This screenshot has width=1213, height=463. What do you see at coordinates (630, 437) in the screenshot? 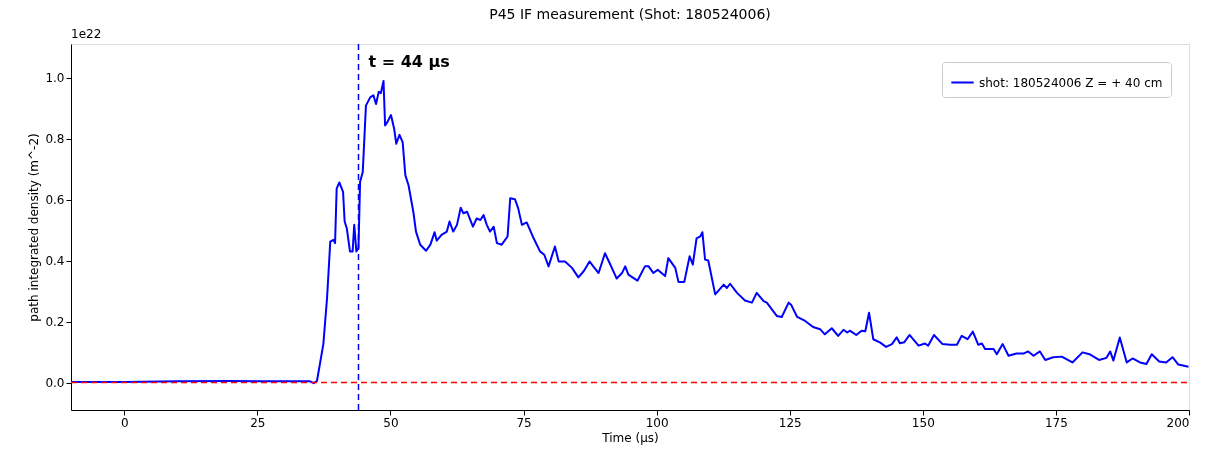
I see `x-axis-title: Time (µs)` at bounding box center [630, 437].